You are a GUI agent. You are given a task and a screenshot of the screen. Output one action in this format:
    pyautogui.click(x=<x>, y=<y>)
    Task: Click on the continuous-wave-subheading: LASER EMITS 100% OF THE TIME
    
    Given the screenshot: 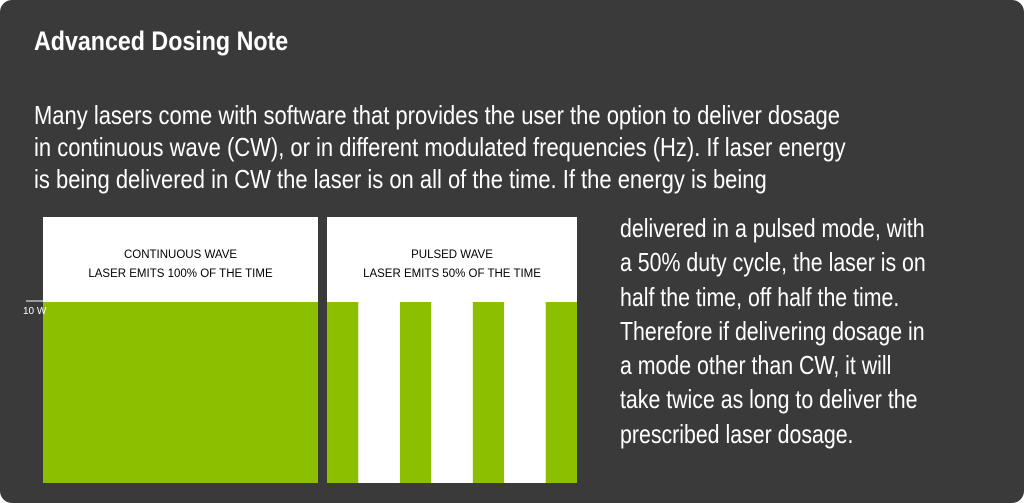 What is the action you would take?
    pyautogui.click(x=180, y=274)
    